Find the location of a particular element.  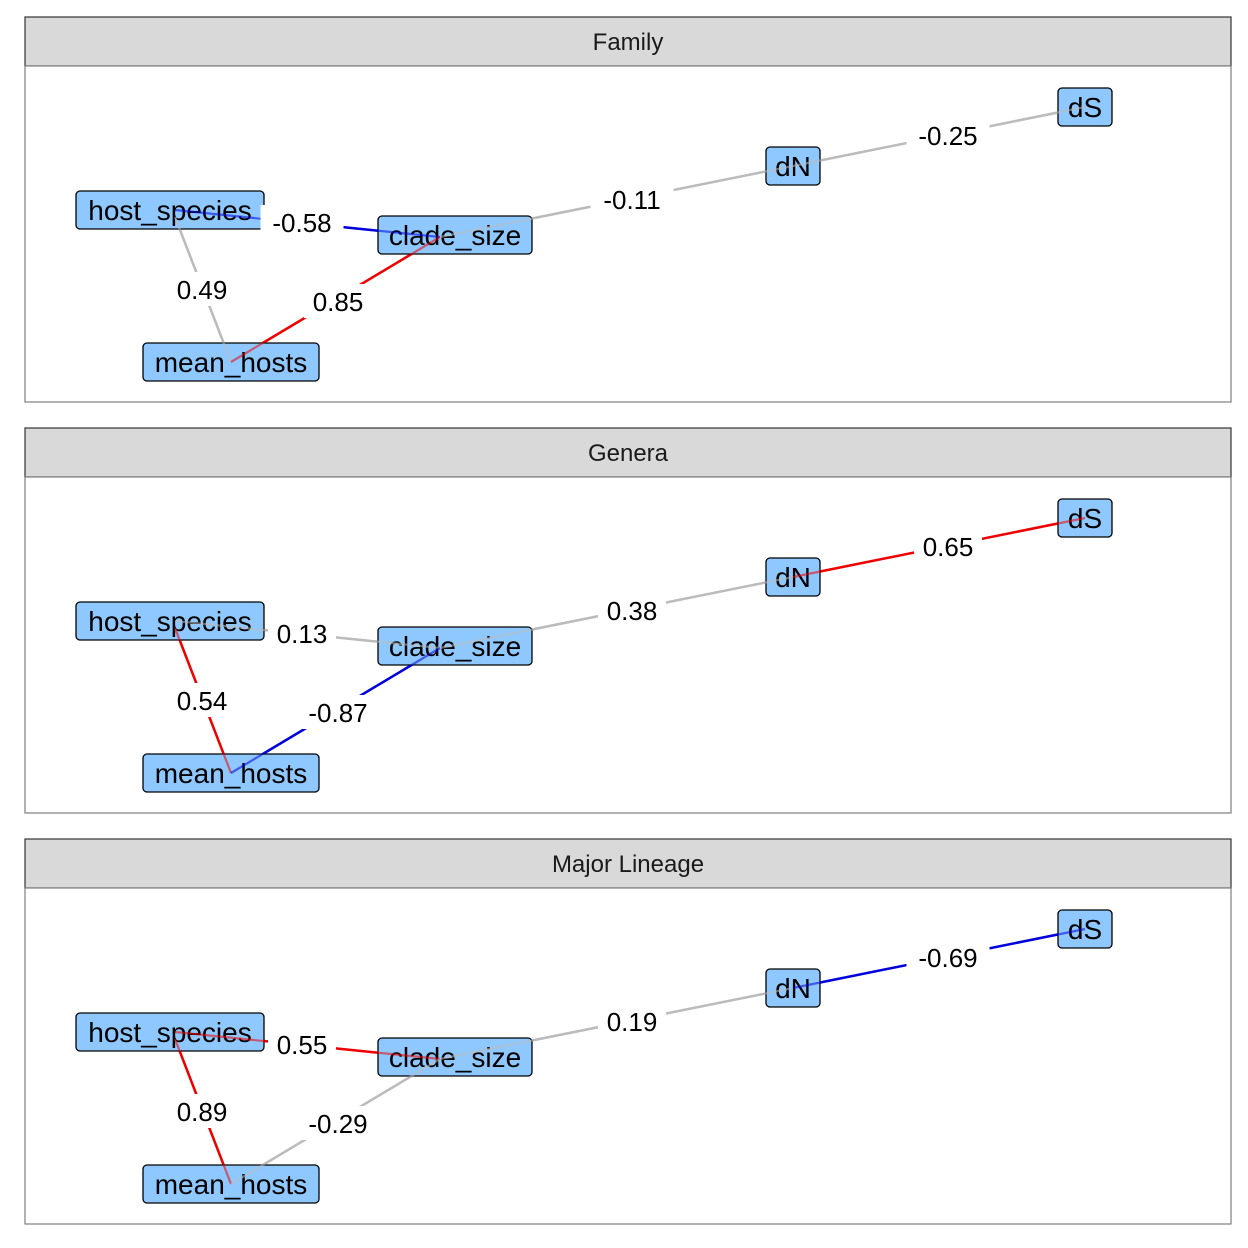

edge-label-mean_hosts-clade_size: -0.87 is located at coordinates (337, 713).